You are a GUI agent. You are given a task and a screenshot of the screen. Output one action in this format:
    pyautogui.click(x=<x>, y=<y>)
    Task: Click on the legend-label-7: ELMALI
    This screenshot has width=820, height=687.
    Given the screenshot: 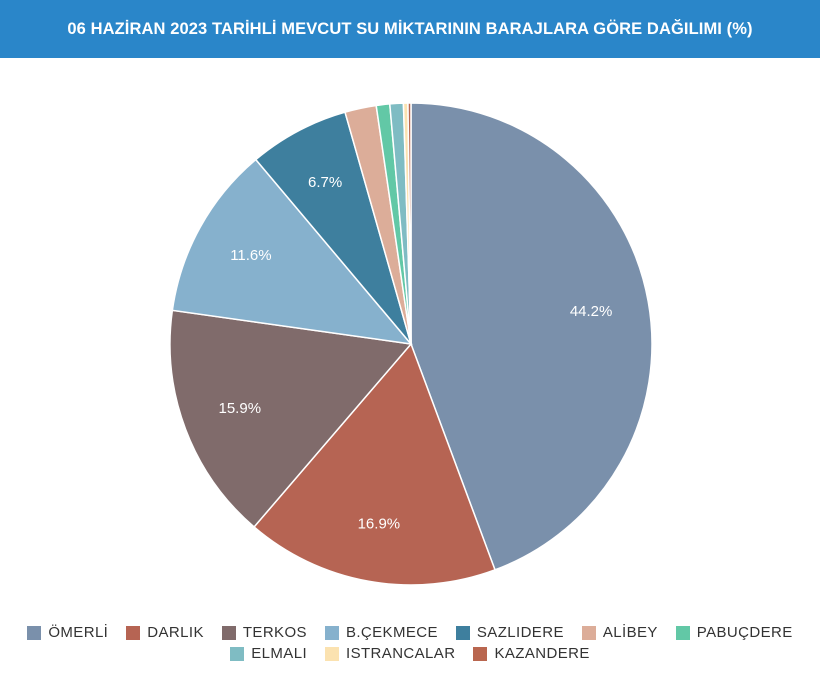 What is the action you would take?
    pyautogui.click(x=279, y=653)
    